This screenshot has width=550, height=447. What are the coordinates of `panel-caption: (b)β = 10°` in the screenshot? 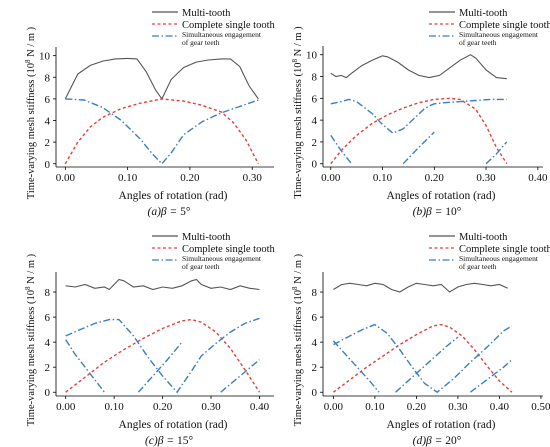 It's located at (437, 212).